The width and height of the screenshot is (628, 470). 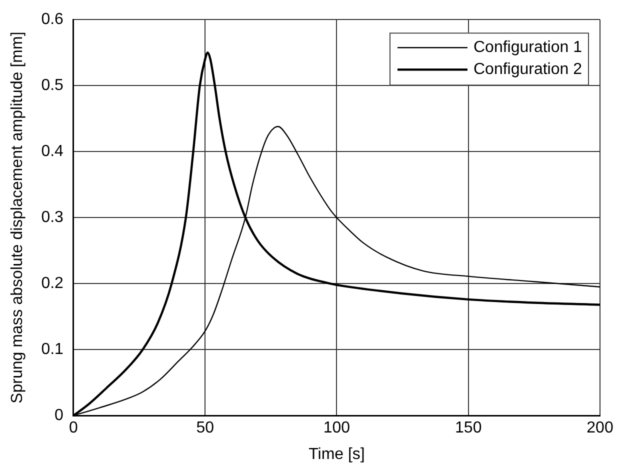 What do you see at coordinates (527, 69) in the screenshot?
I see `legend-label: Configuration 2` at bounding box center [527, 69].